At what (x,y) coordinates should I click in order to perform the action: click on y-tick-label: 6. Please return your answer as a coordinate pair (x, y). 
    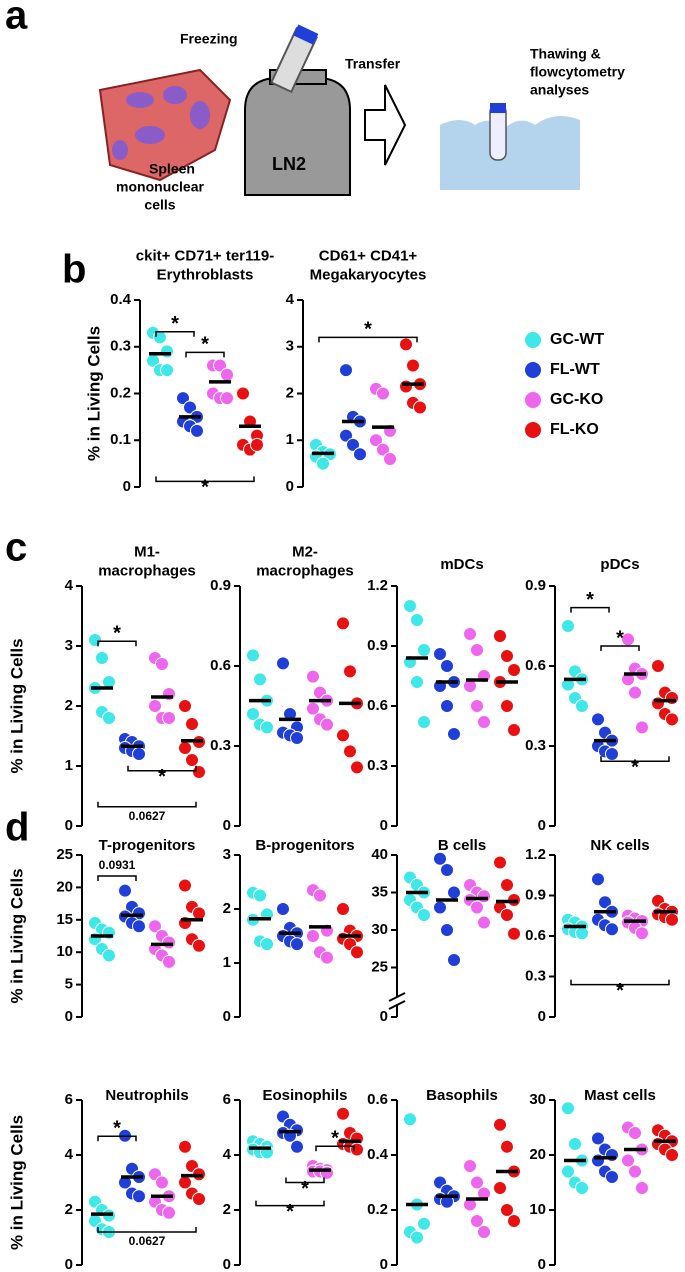
    Looking at the image, I should click on (69, 1099).